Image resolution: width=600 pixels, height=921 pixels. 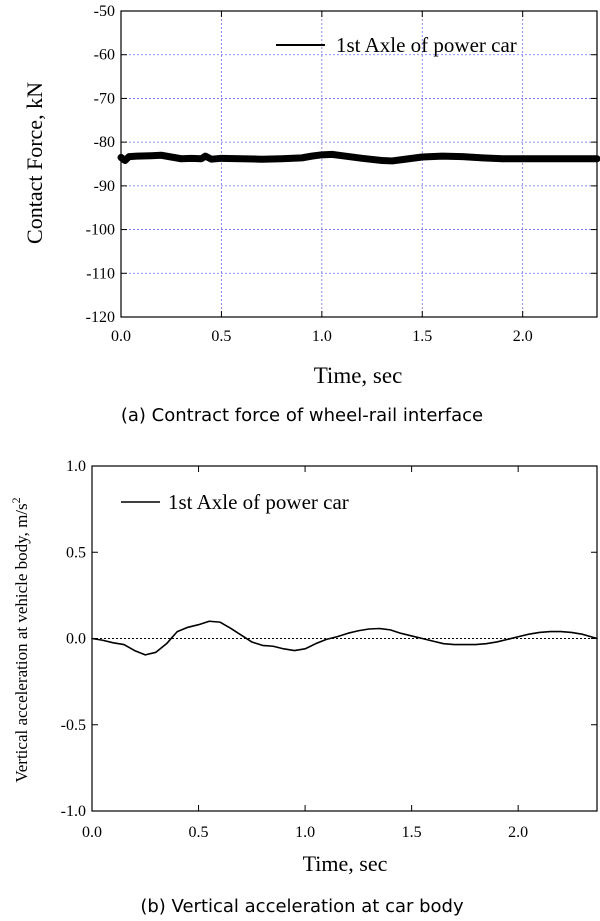 I want to click on chart-a-y-tick-label: -120, so click(x=100, y=317).